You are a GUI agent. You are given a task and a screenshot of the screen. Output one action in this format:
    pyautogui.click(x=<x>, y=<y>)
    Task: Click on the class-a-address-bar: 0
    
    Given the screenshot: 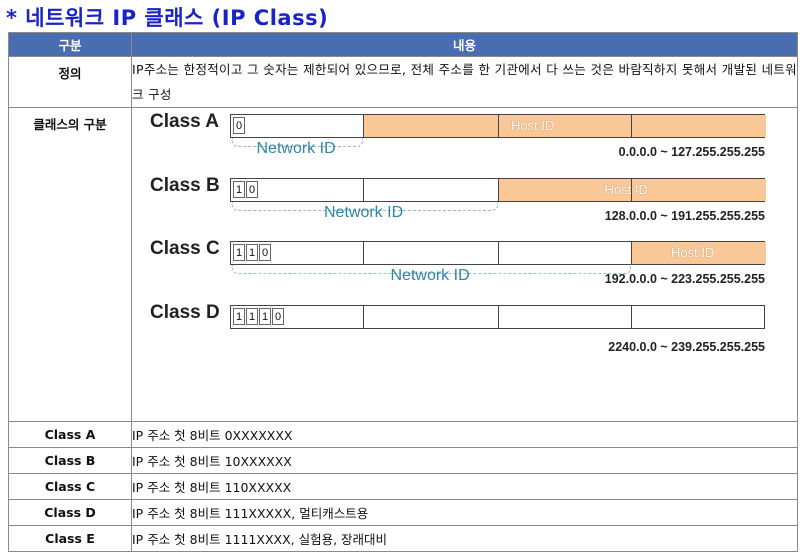 What is the action you would take?
    pyautogui.click(x=498, y=126)
    